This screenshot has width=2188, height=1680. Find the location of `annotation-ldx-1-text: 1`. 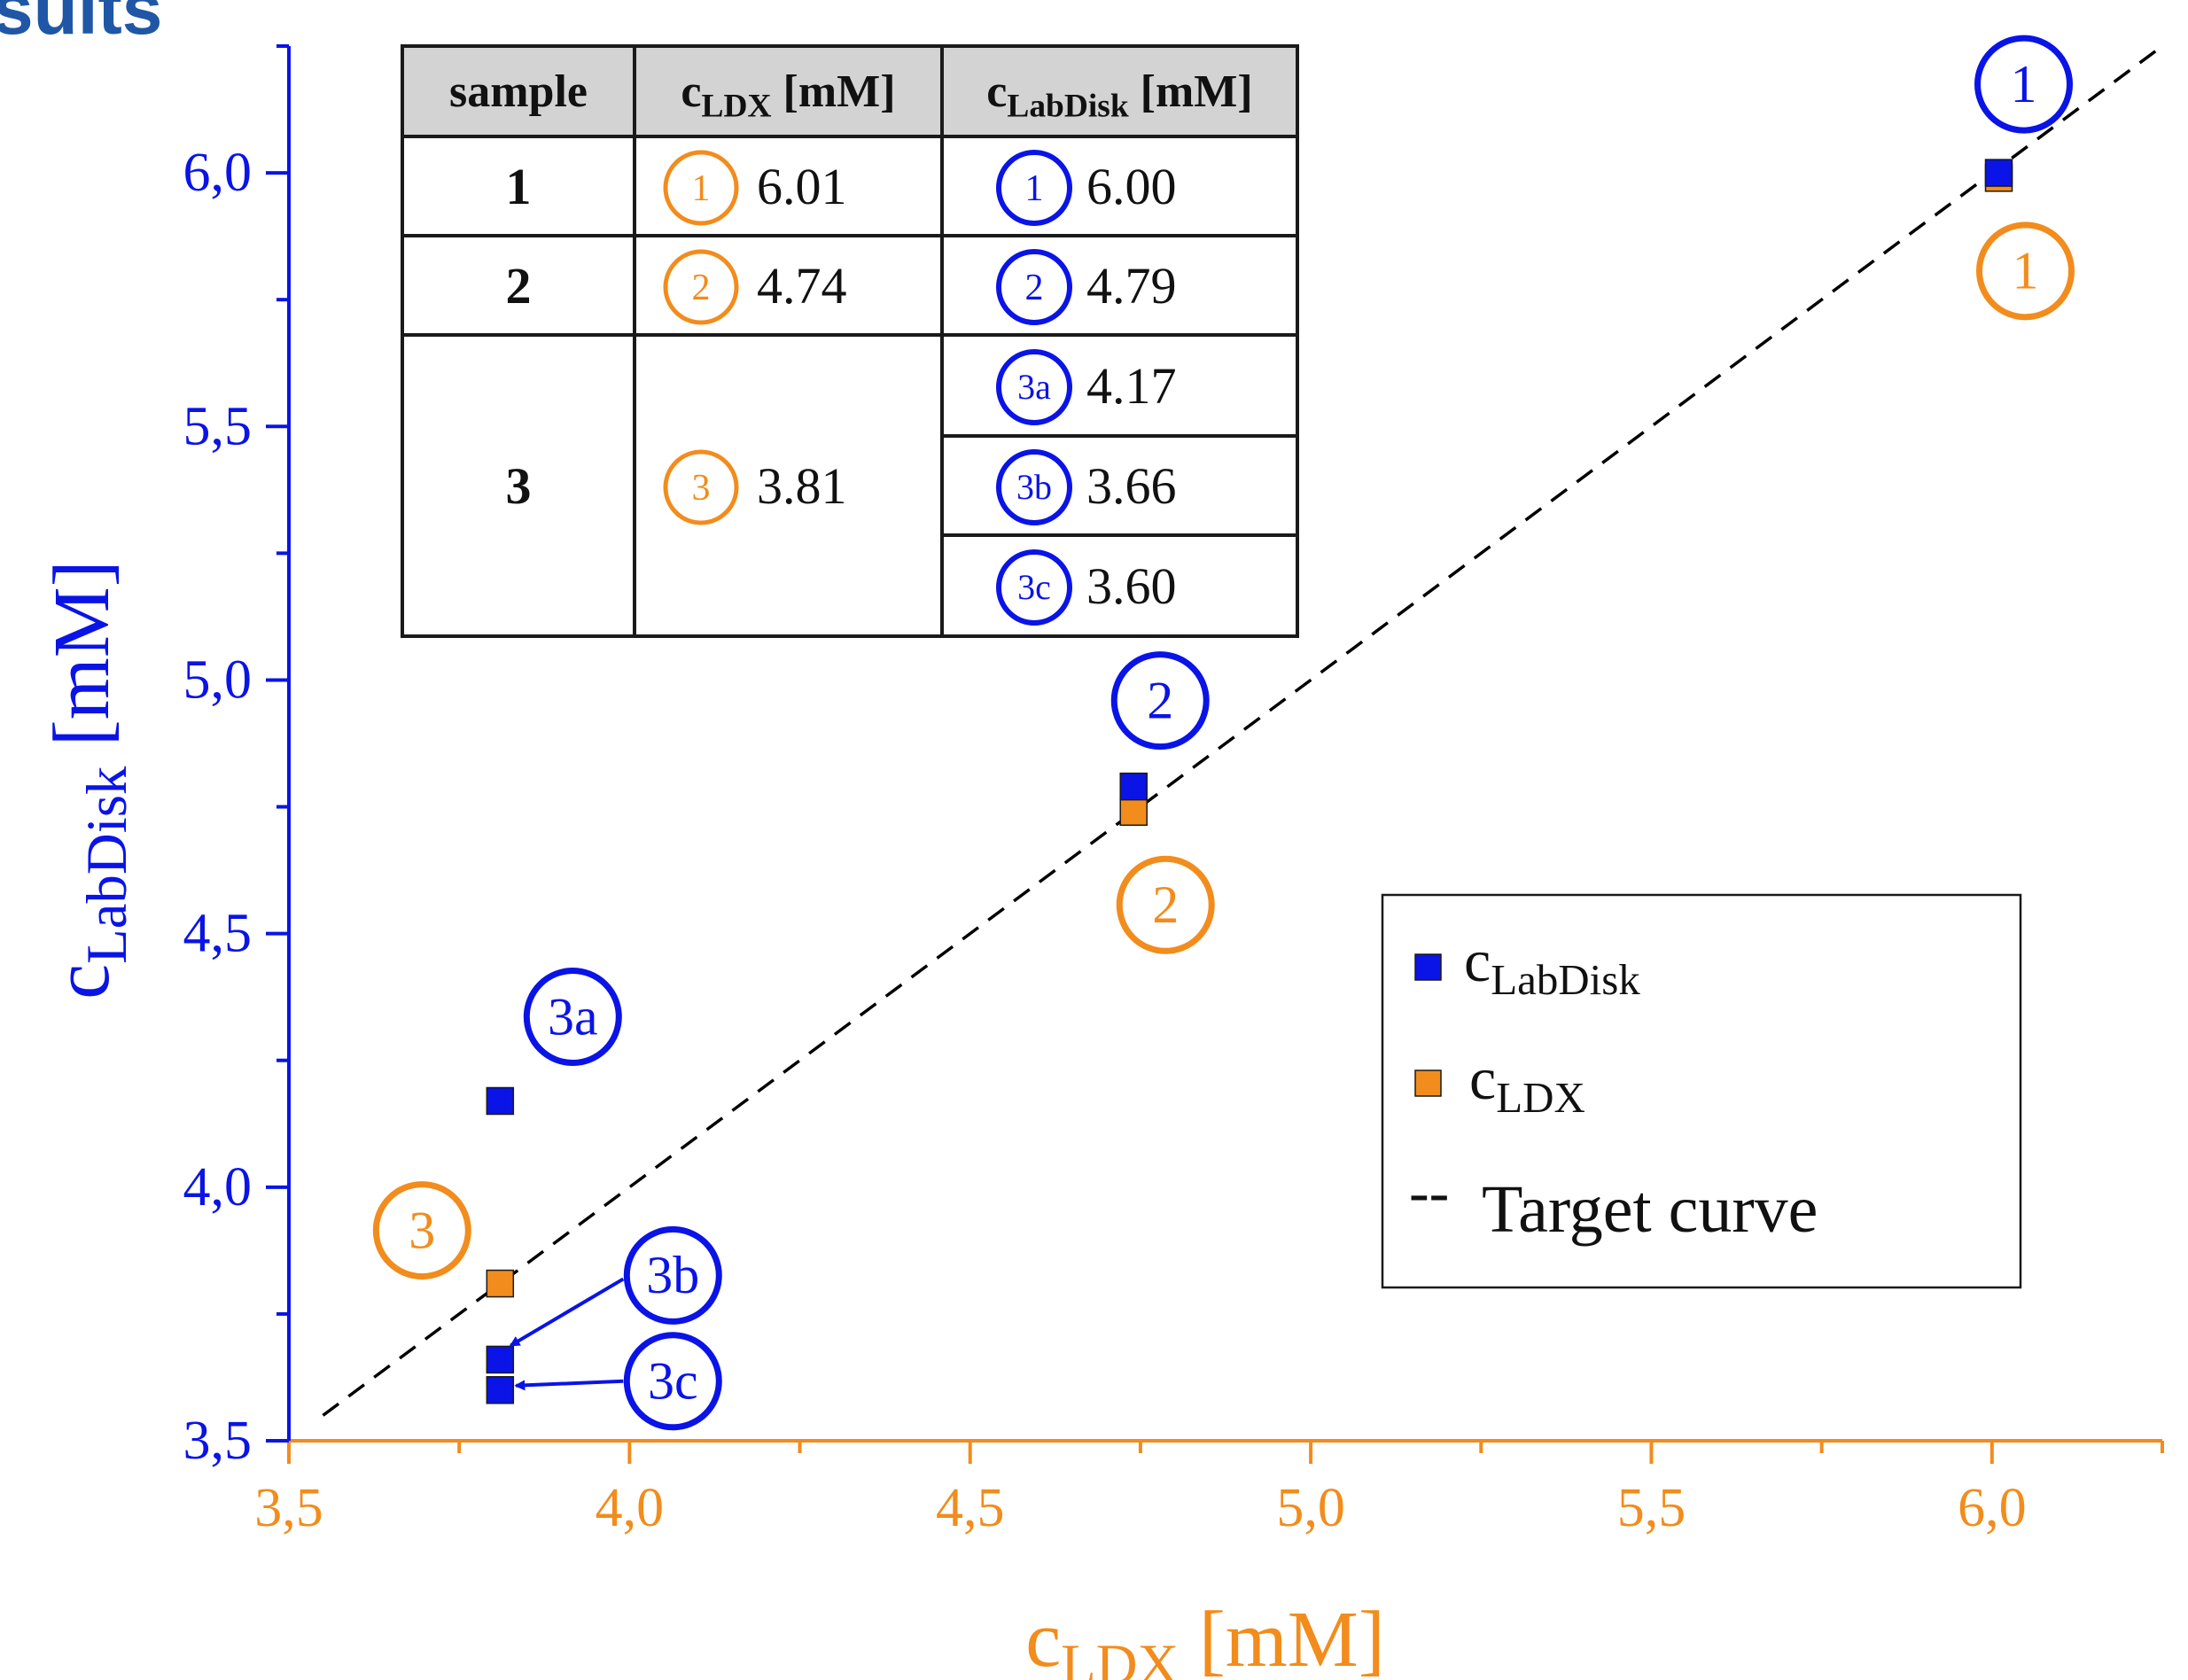

annotation-ldx-1-text: 1 is located at coordinates (2026, 271).